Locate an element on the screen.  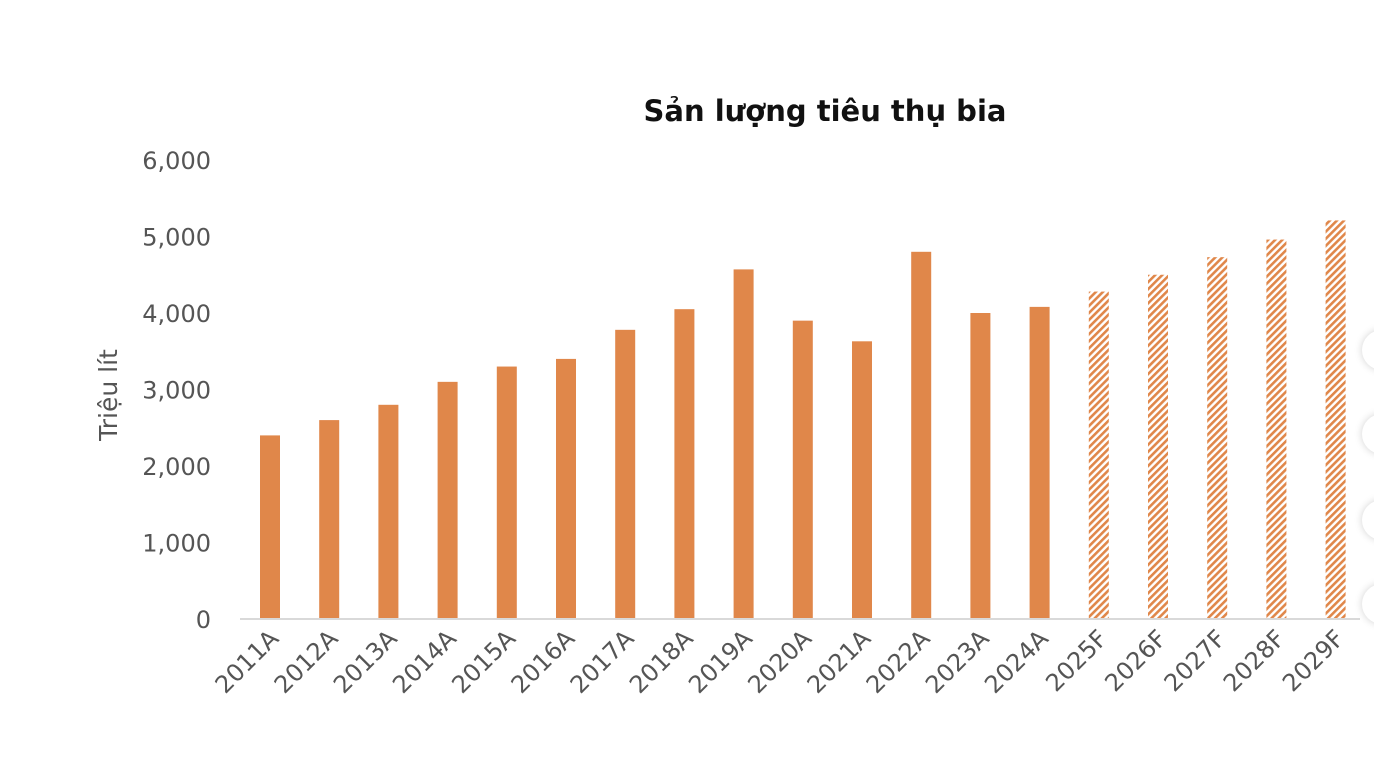
x-tick-label: 2012A is located at coordinates (306, 661).